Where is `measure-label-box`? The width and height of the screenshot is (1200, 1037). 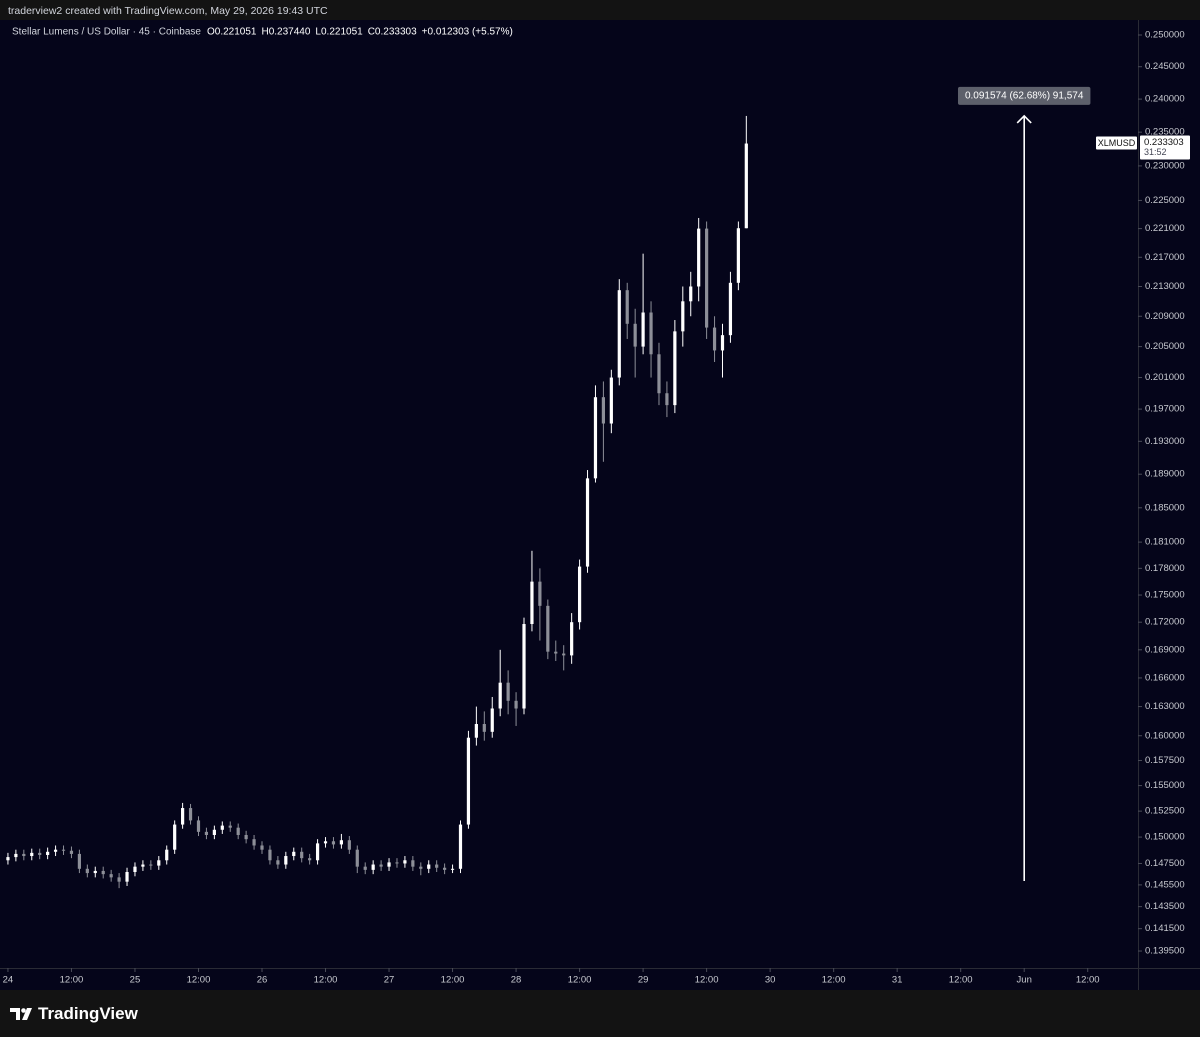 measure-label-box is located at coordinates (1024, 95).